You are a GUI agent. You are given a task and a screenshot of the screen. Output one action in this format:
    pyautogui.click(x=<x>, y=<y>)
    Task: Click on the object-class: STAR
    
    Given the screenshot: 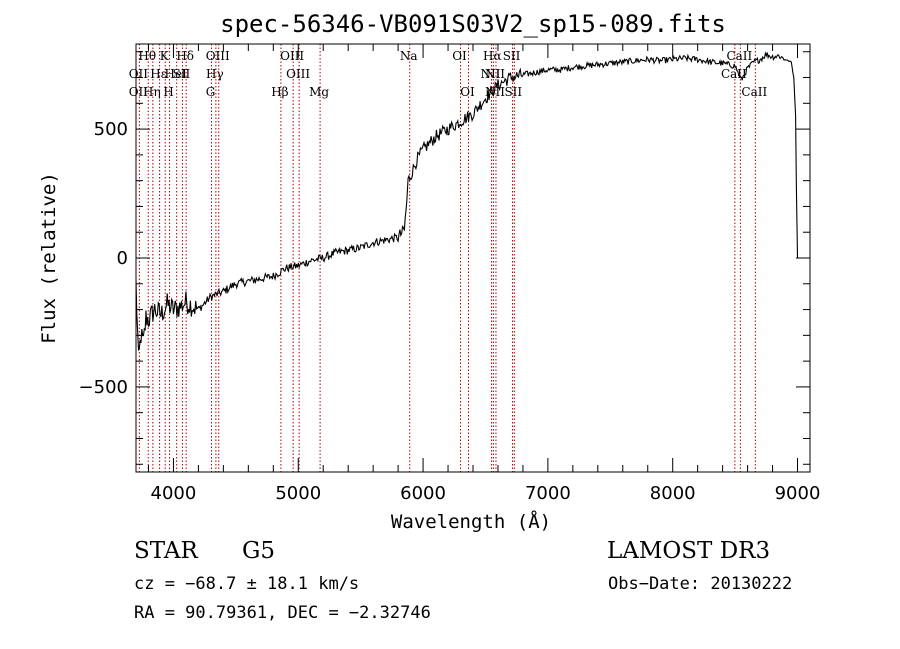 What is the action you would take?
    pyautogui.click(x=166, y=551)
    